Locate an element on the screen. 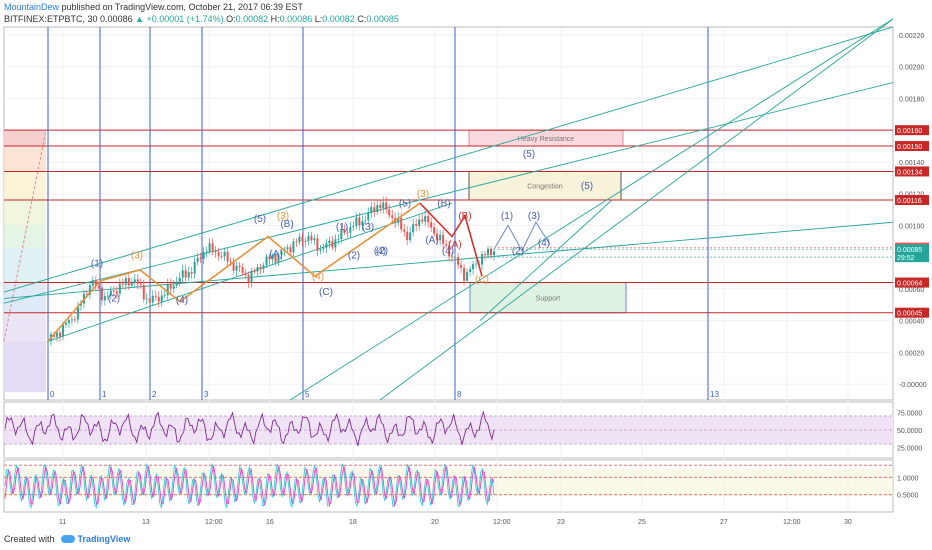 This screenshot has width=932, height=550. low-label: L: is located at coordinates (318, 19).